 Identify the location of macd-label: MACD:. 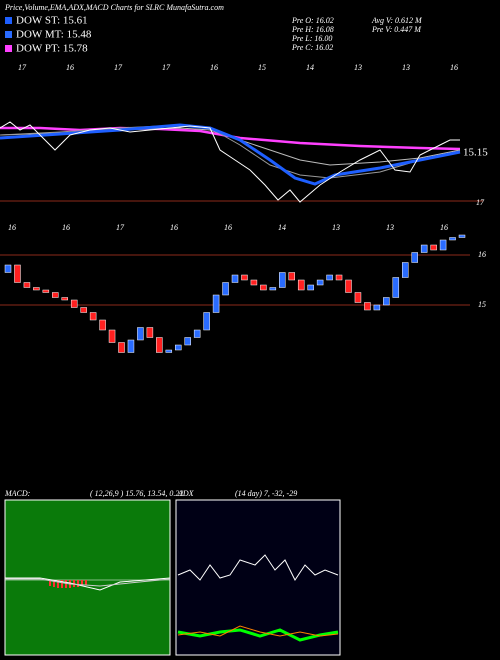
(17, 493).